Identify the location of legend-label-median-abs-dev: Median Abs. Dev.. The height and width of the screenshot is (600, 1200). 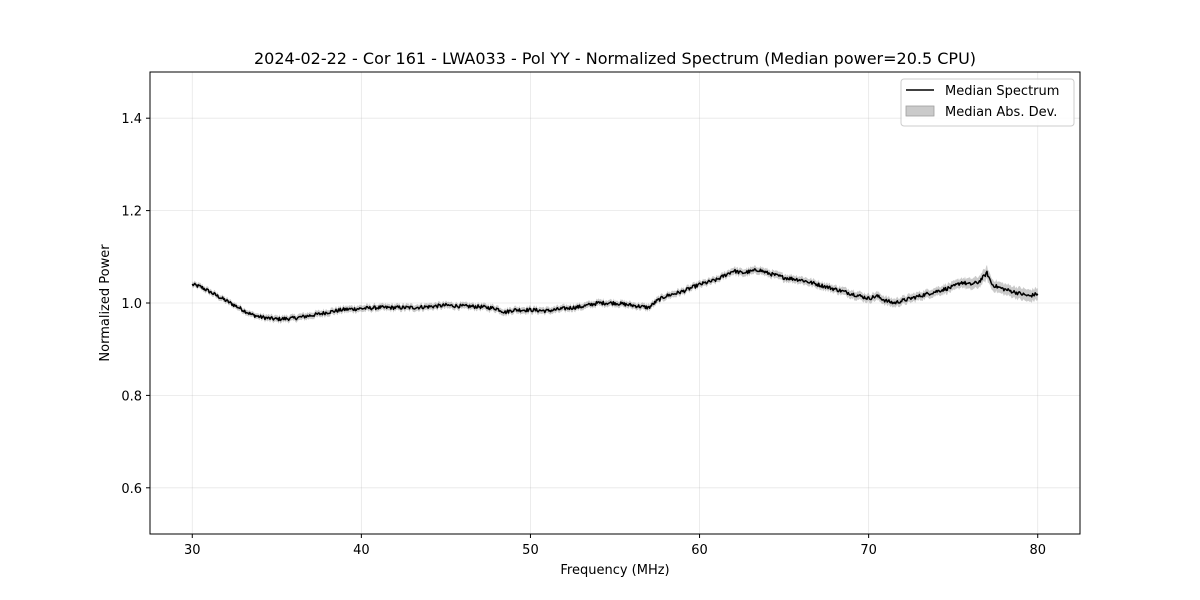
(1001, 112).